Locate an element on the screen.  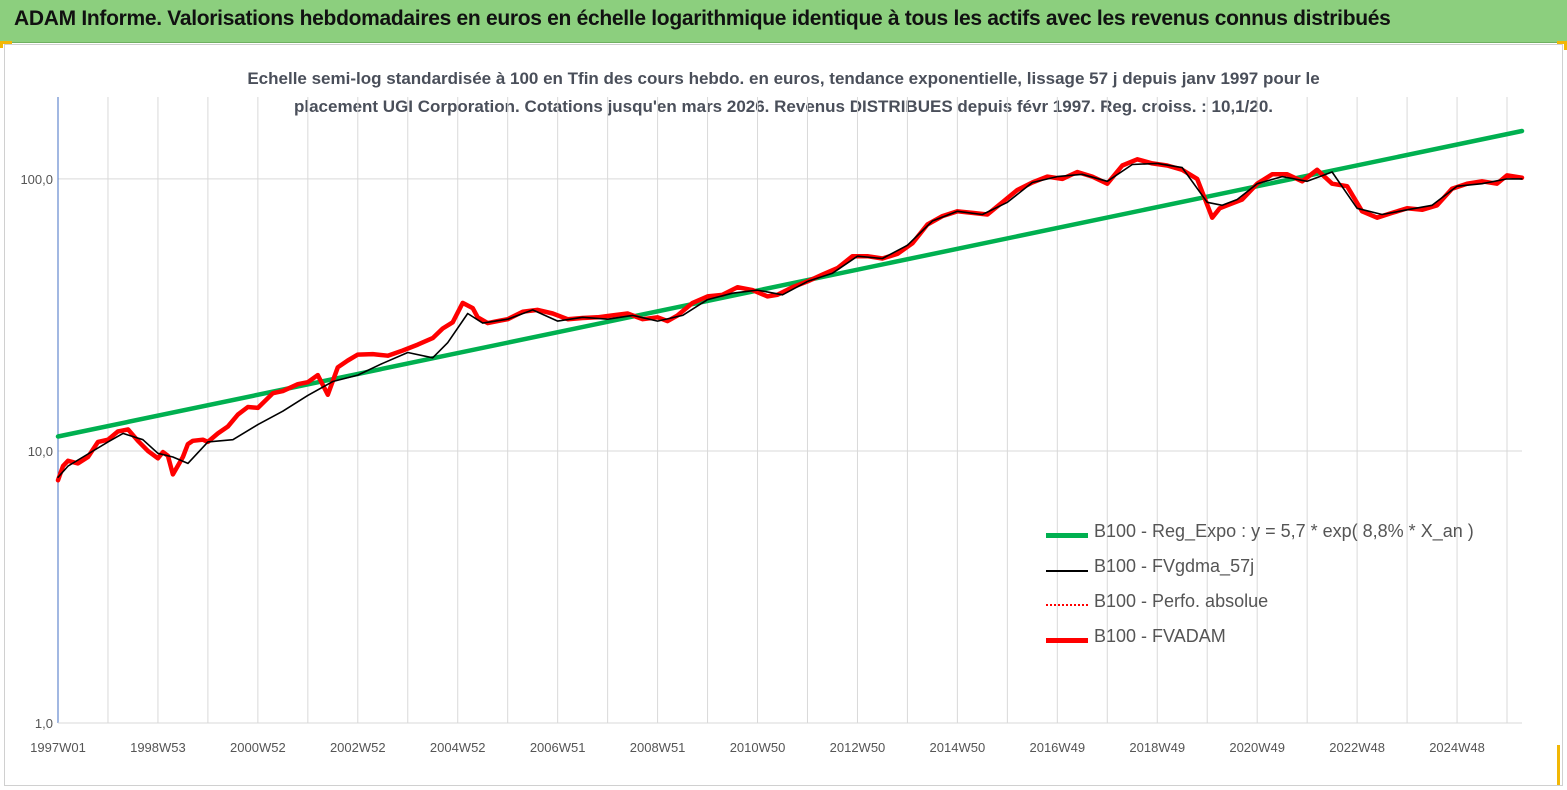
x-tick-label: 2010W50 is located at coordinates (758, 747).